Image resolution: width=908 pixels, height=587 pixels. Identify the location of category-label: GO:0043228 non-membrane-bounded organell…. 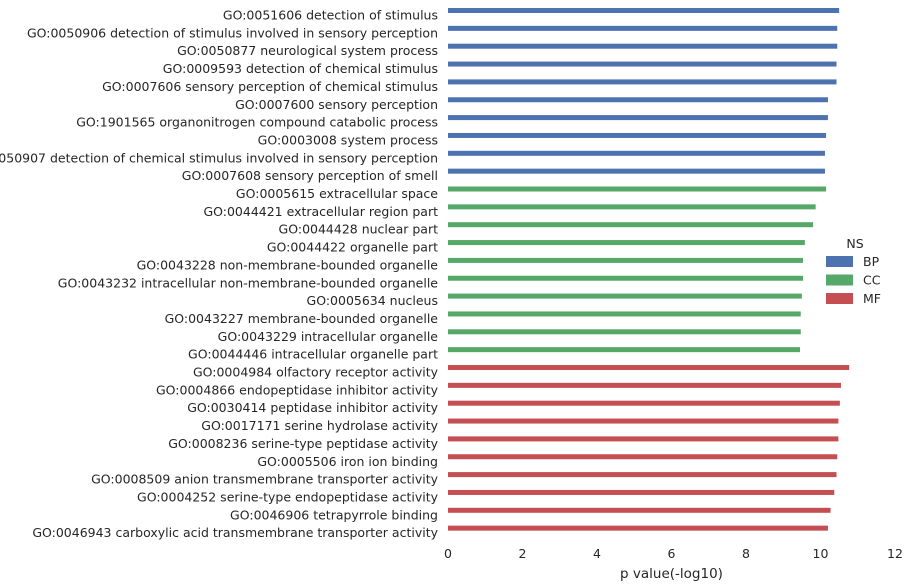
(288, 264).